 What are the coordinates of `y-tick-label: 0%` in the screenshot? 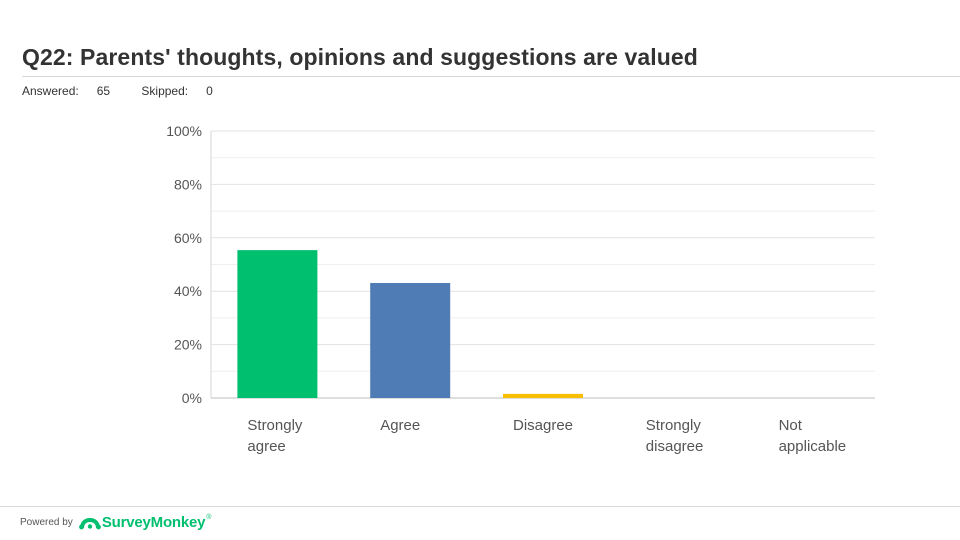 It's located at (192, 398).